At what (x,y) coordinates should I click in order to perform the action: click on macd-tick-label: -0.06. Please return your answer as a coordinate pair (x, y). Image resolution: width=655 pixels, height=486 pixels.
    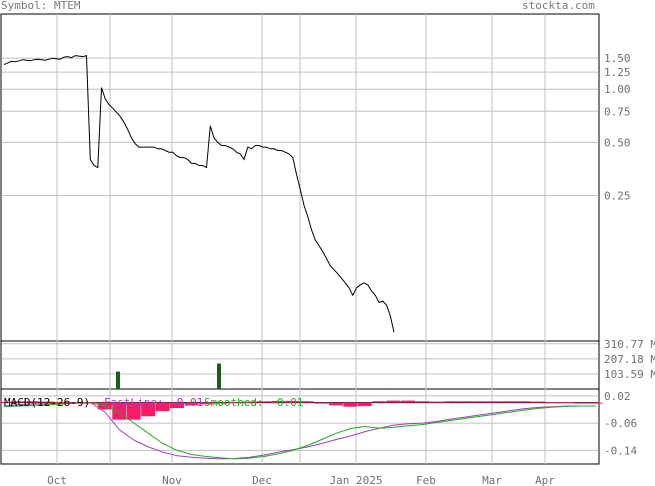
    Looking at the image, I should click on (620, 423).